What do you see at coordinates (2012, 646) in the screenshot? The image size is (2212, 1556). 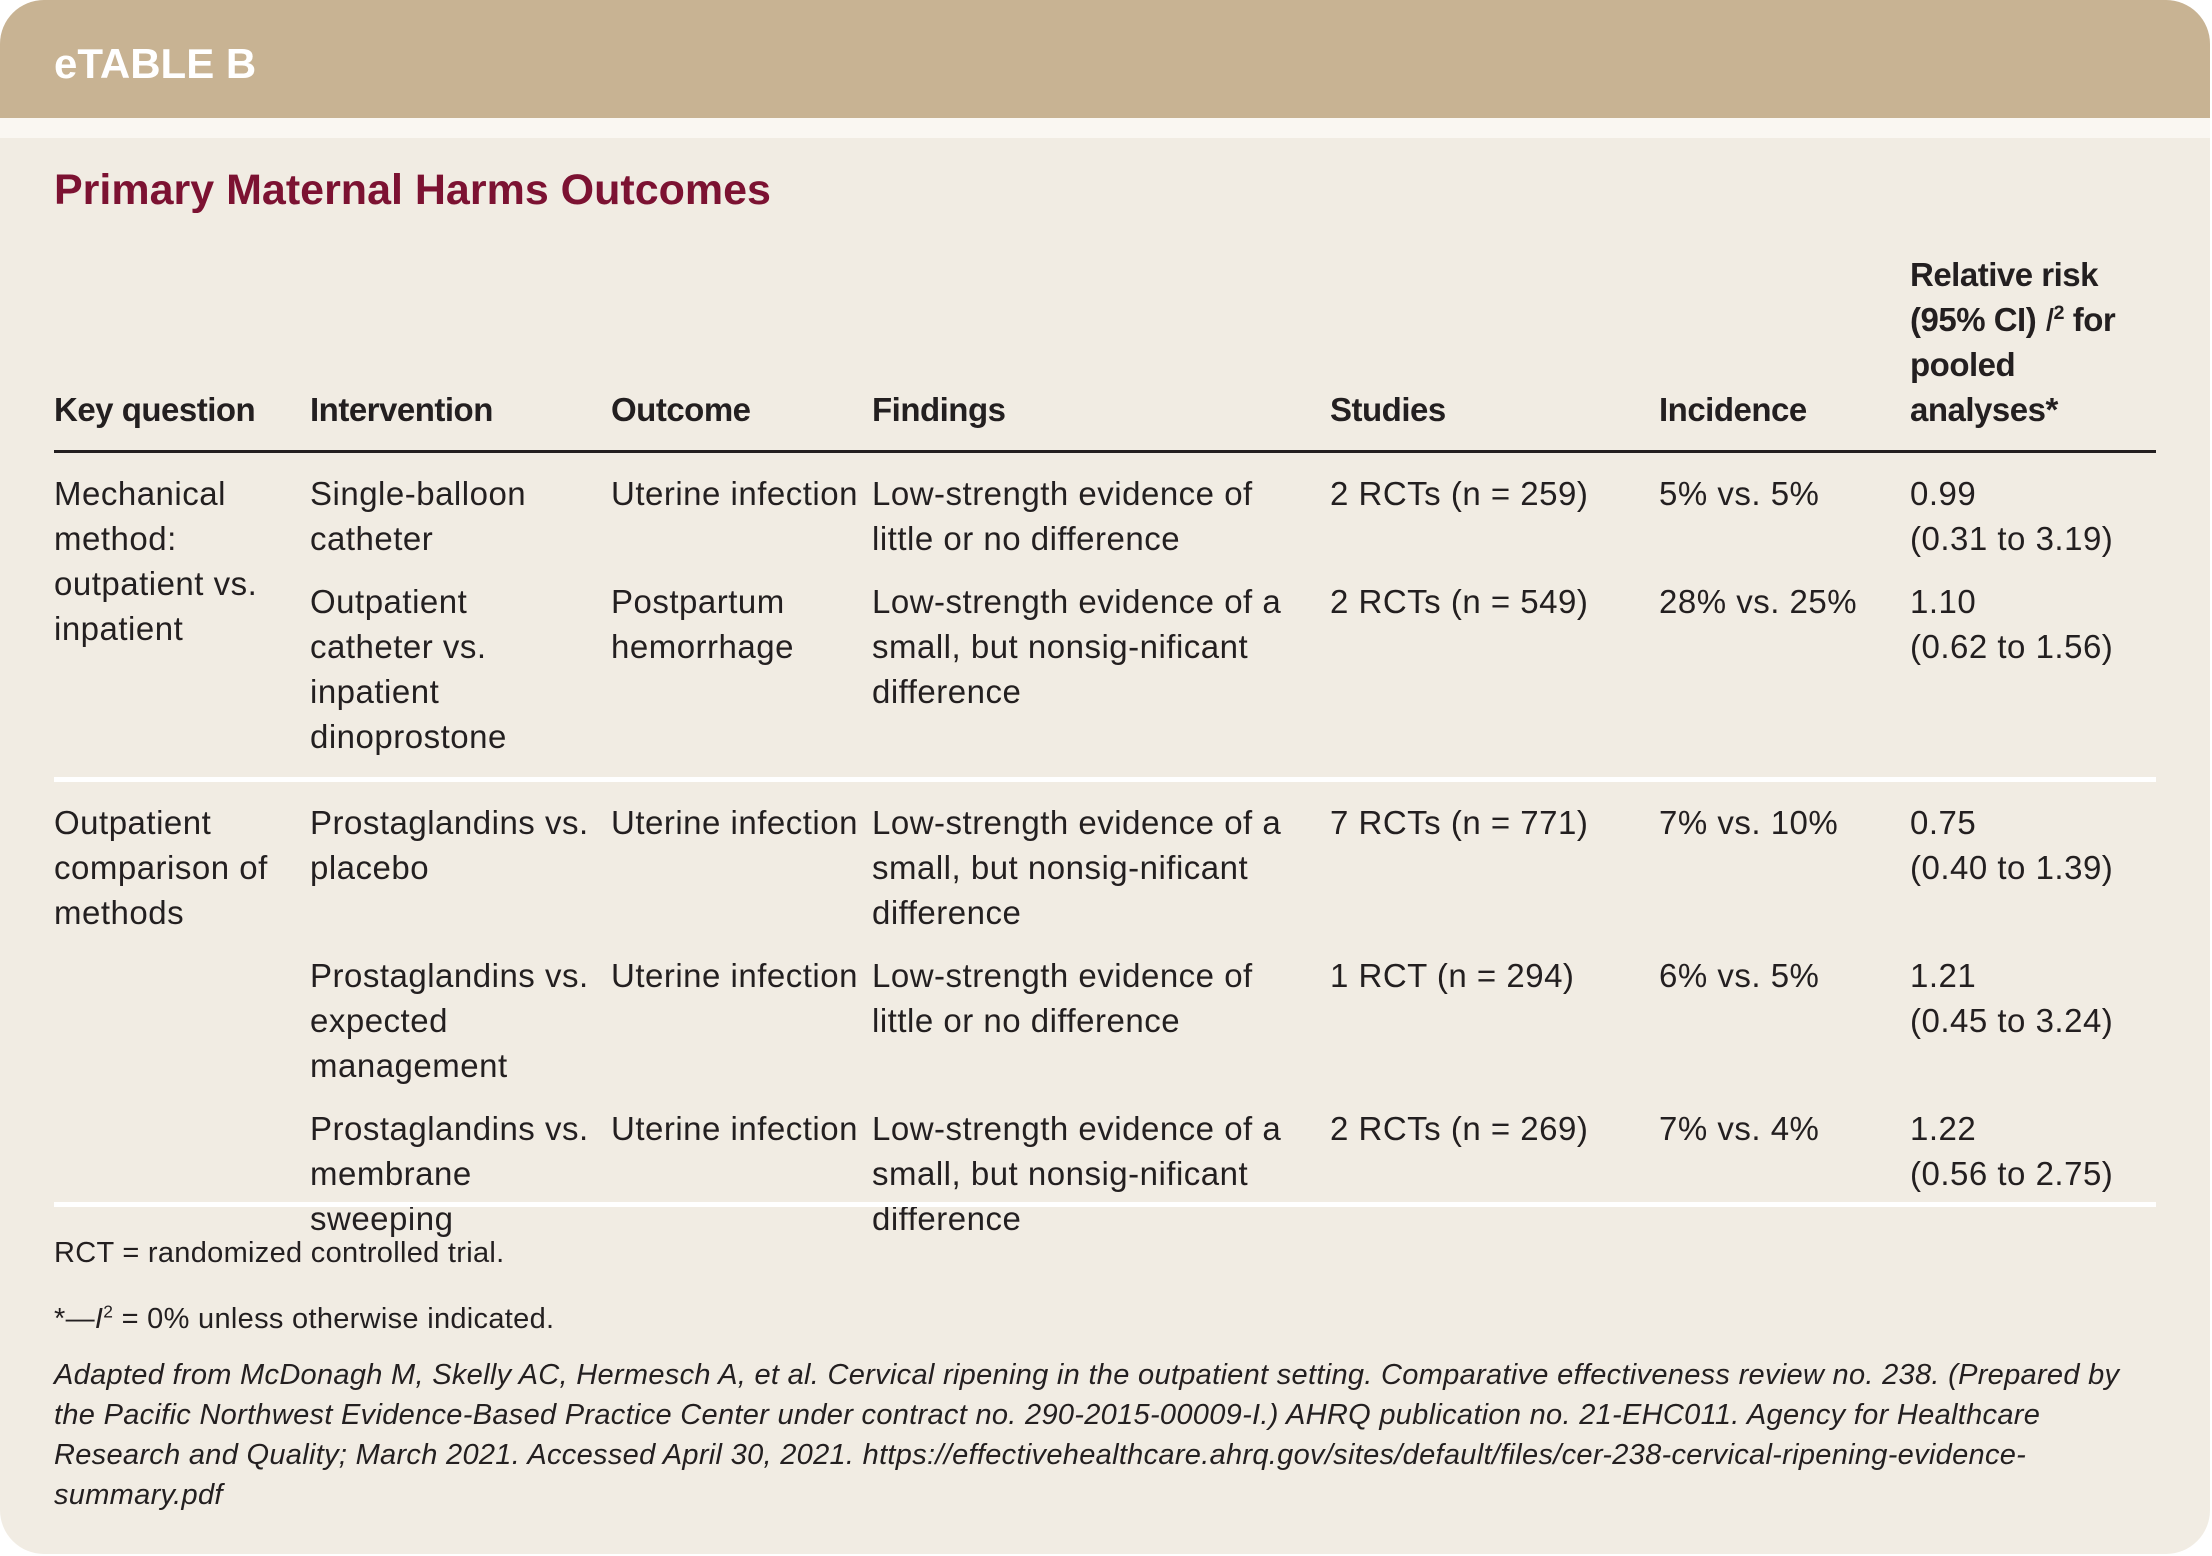 I see `confidence-interval: (0.62 to 1.56)` at bounding box center [2012, 646].